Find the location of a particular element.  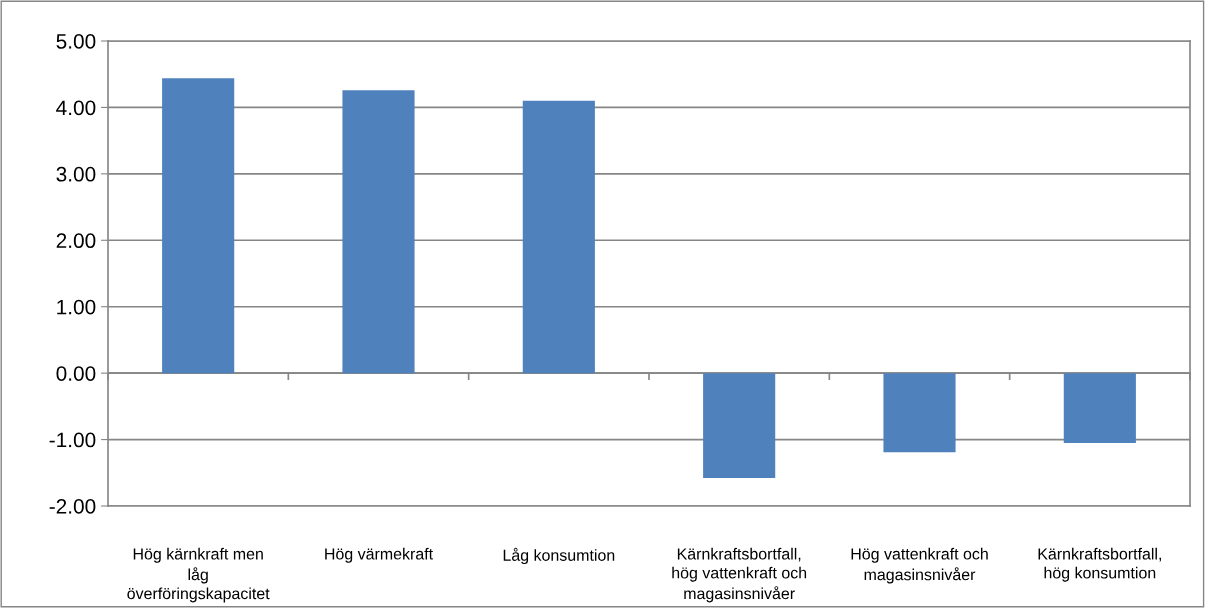

x-tick-label: Låg konsumtion is located at coordinates (559, 556).